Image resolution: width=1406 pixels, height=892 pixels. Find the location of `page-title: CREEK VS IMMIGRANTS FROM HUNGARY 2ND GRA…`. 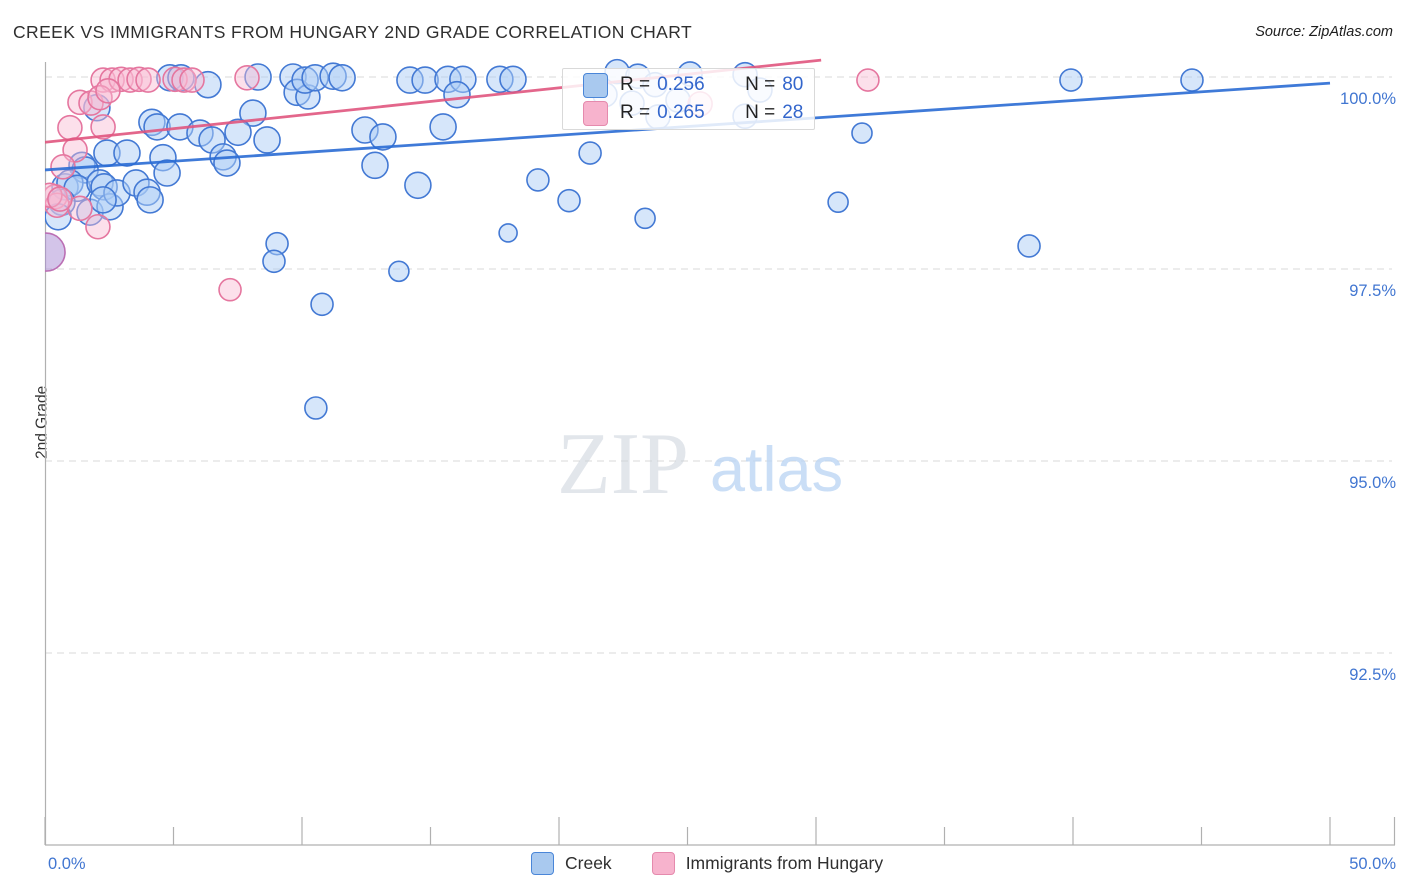

page-title: CREEK VS IMMIGRANTS FROM HUNGARY 2ND GRA… is located at coordinates (353, 32).